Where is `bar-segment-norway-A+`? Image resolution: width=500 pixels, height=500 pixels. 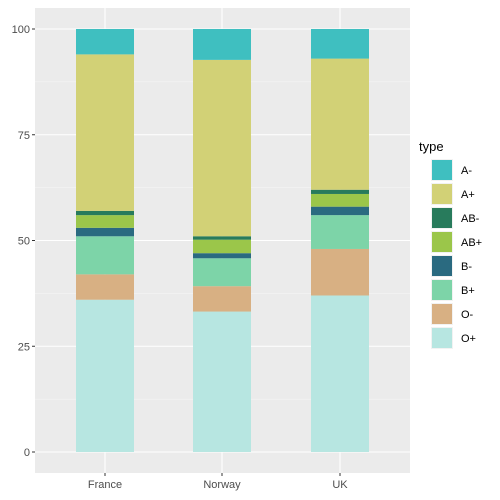
bar-segment-norway-A+ is located at coordinates (222, 148).